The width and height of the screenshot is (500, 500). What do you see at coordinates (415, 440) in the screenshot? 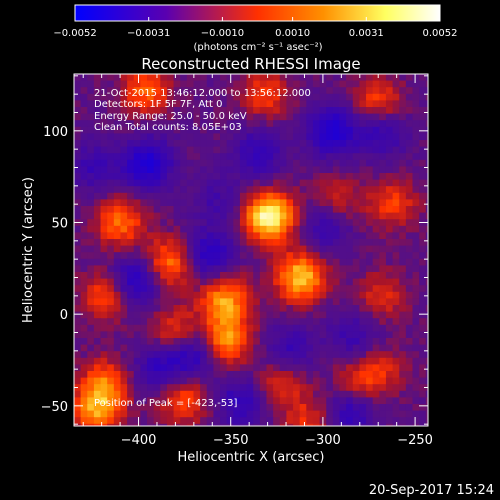
I see `x-tick-label: −250` at bounding box center [415, 440].